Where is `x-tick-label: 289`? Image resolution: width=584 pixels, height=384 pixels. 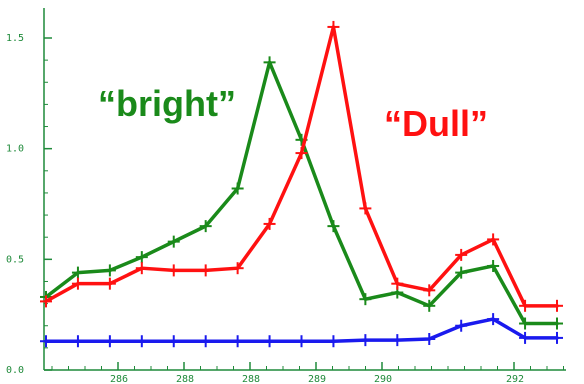 x-tick-label: 289 is located at coordinates (317, 379).